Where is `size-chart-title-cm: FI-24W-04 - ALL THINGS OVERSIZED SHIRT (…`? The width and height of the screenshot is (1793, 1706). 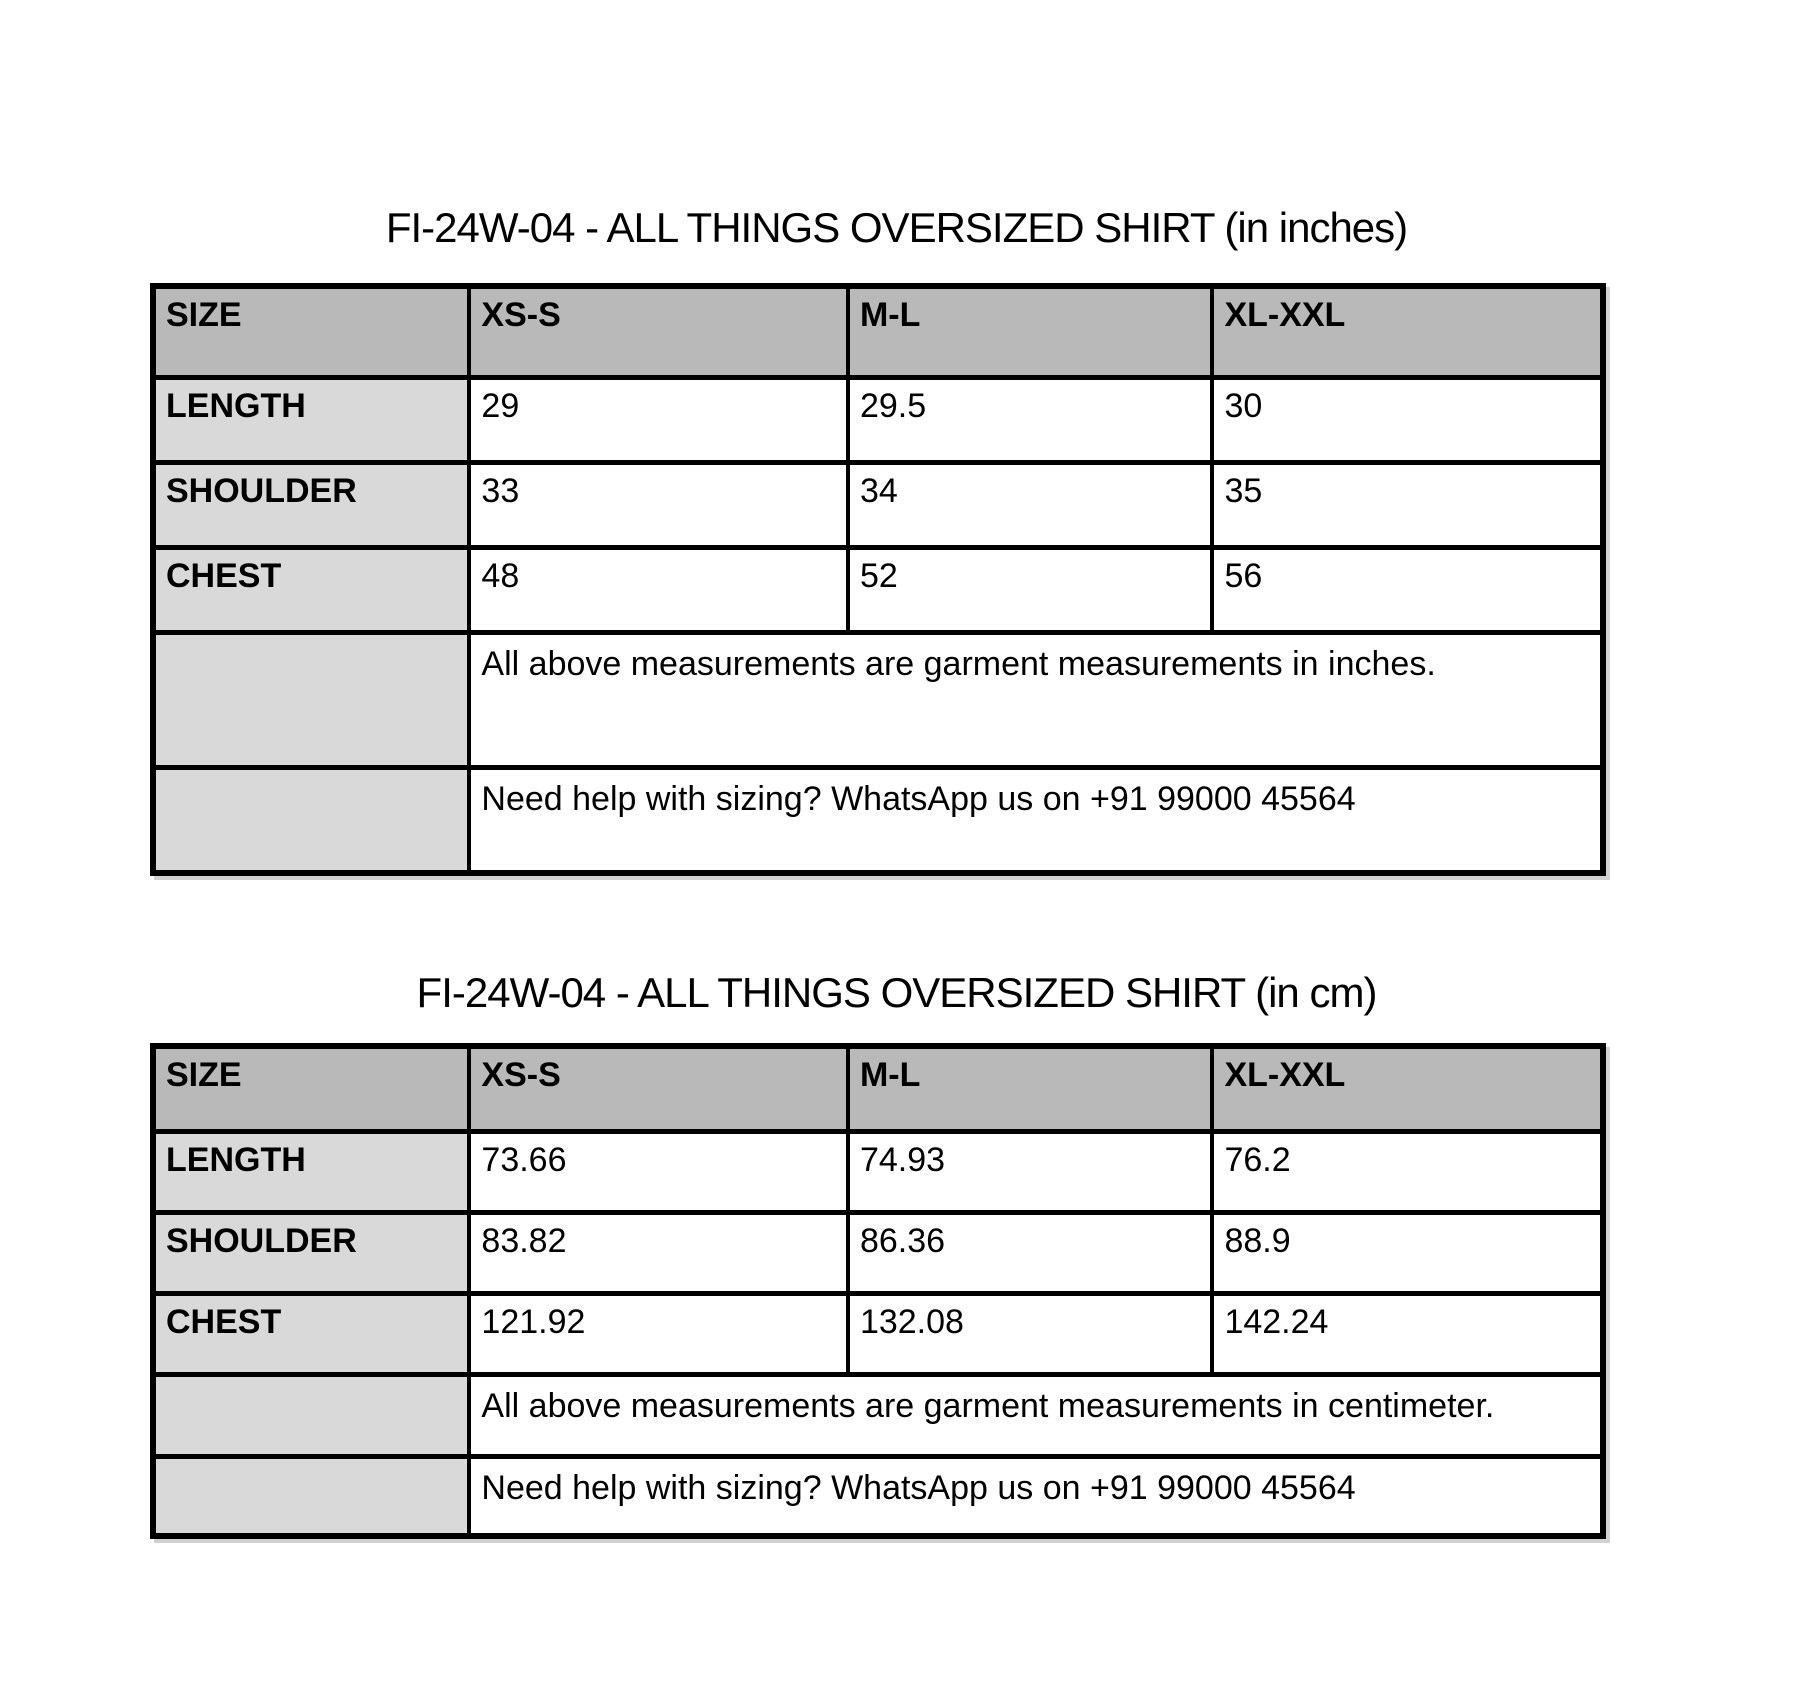
size-chart-title-cm: FI-24W-04 - ALL THINGS OVERSIZED SHIRT (… is located at coordinates (897, 993).